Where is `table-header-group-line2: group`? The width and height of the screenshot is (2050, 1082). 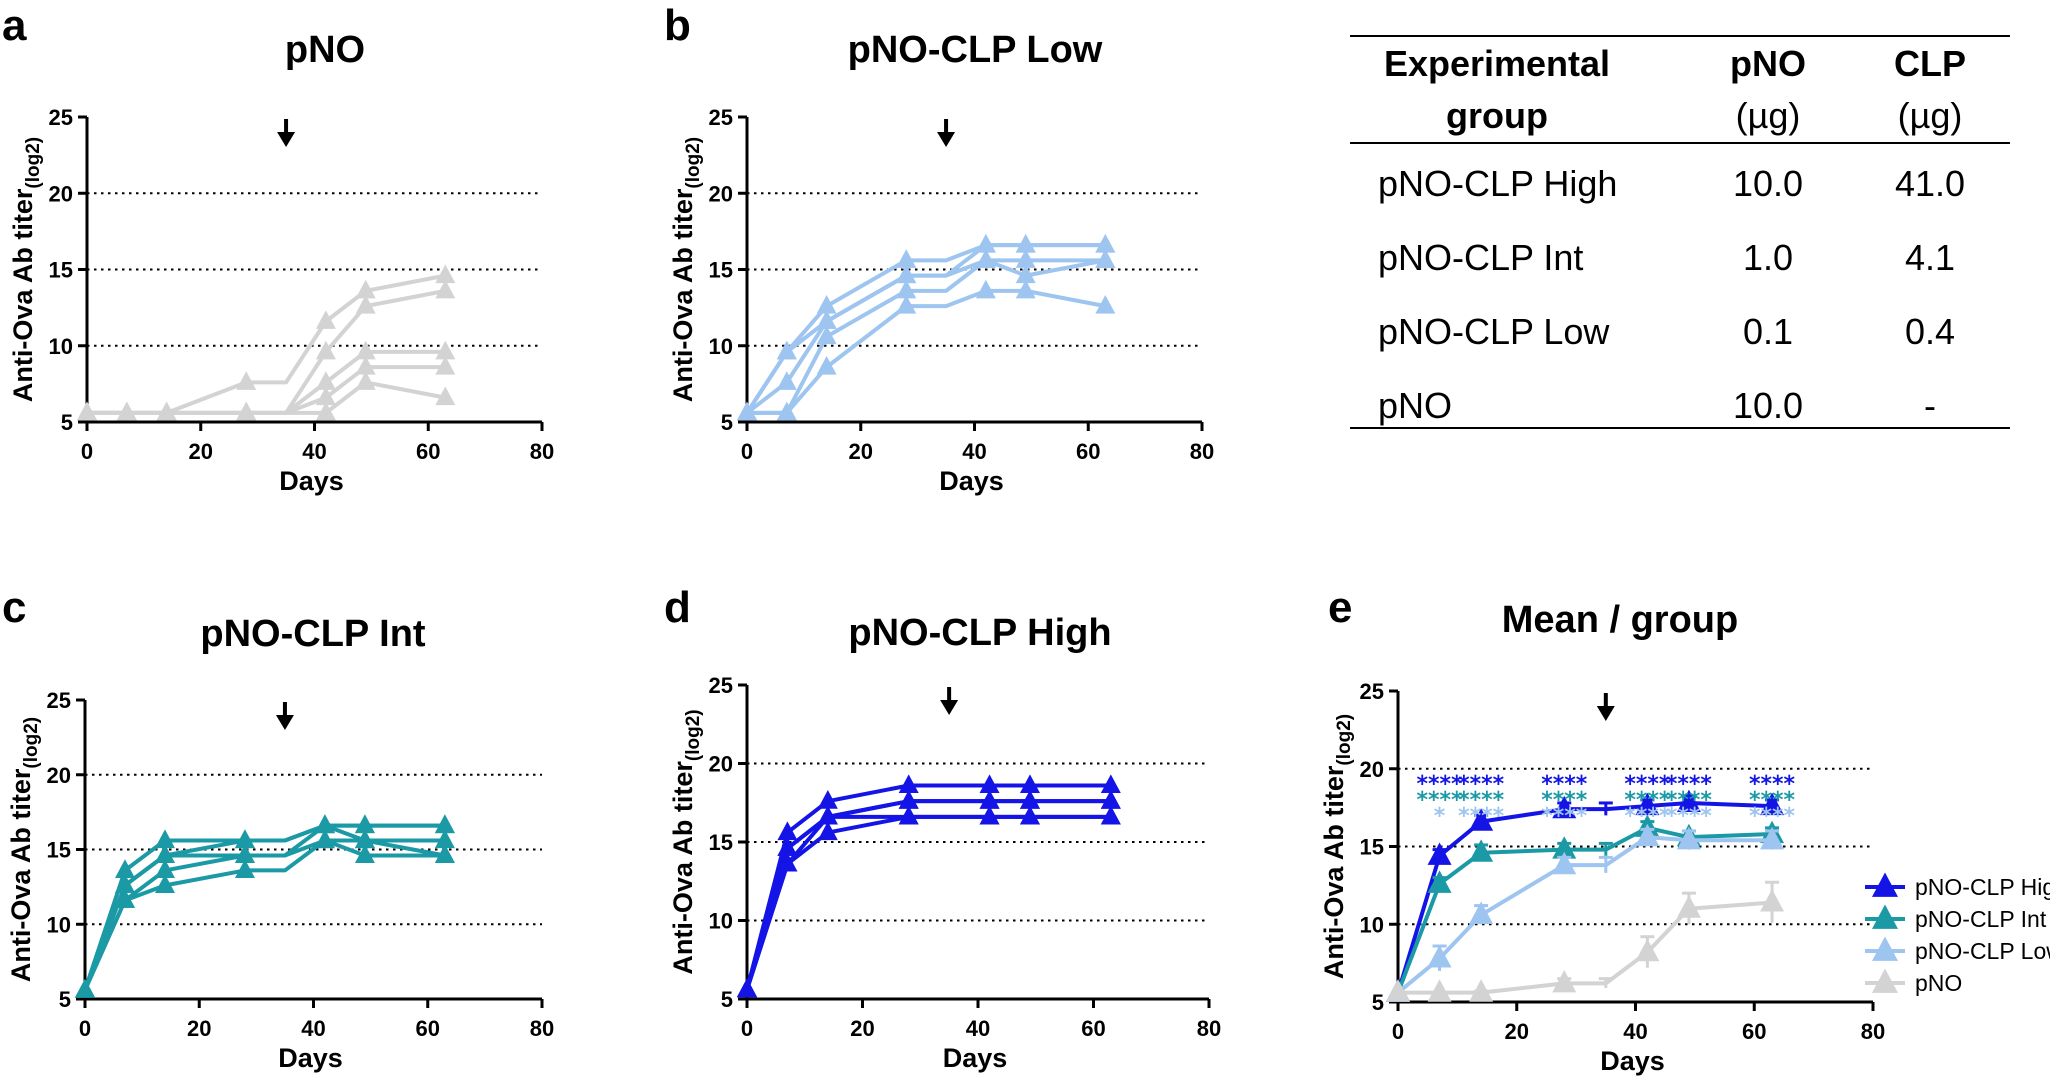
table-header-group-line2: group is located at coordinates (1497, 115).